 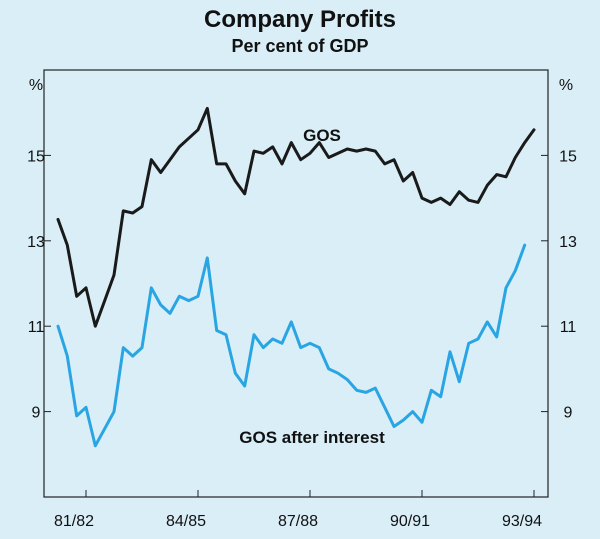 I want to click on y-axis-unit-left: %, so click(x=36, y=85).